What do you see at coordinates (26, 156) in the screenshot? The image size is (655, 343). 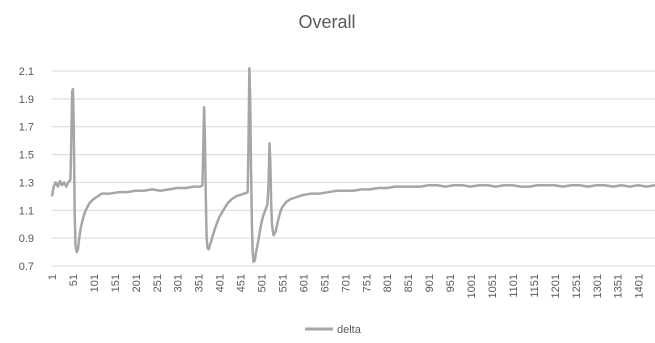 I see `y-tick-label: 1.5` at bounding box center [26, 156].